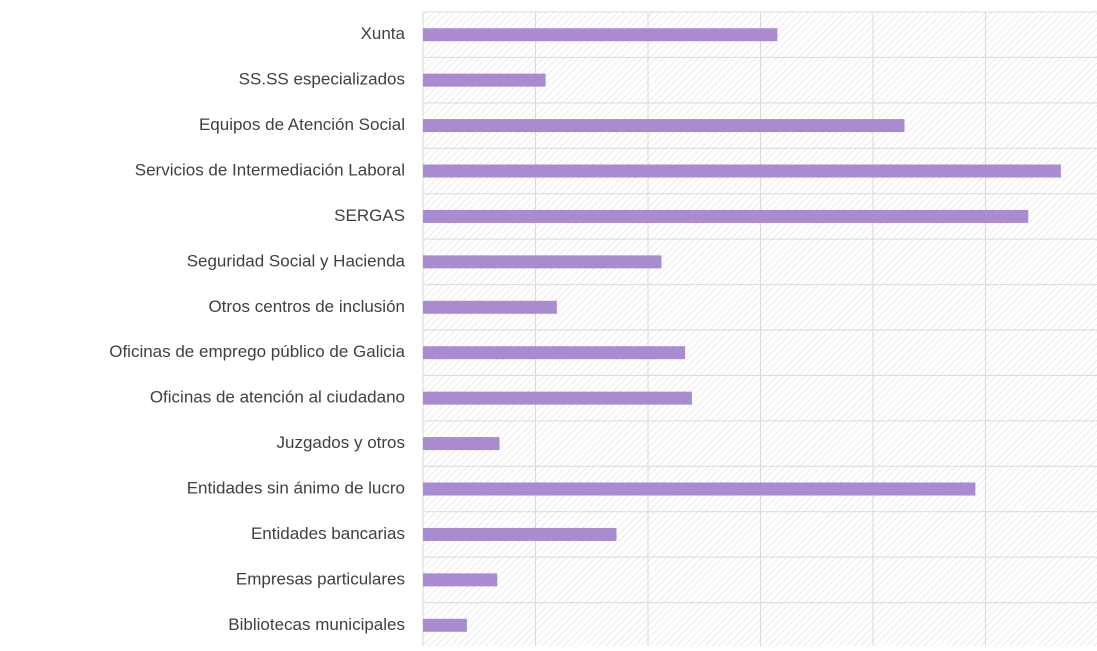 Image resolution: width=1097 pixels, height=651 pixels. What do you see at coordinates (277, 397) in the screenshot?
I see `y-tick-label: Oficinas de atención al ciudadano` at bounding box center [277, 397].